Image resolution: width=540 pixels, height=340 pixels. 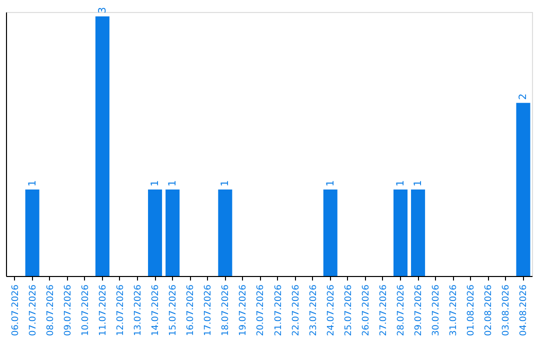 What do you see at coordinates (313, 310) in the screenshot?
I see `x-tick-label: 23.07.2026` at bounding box center [313, 310].